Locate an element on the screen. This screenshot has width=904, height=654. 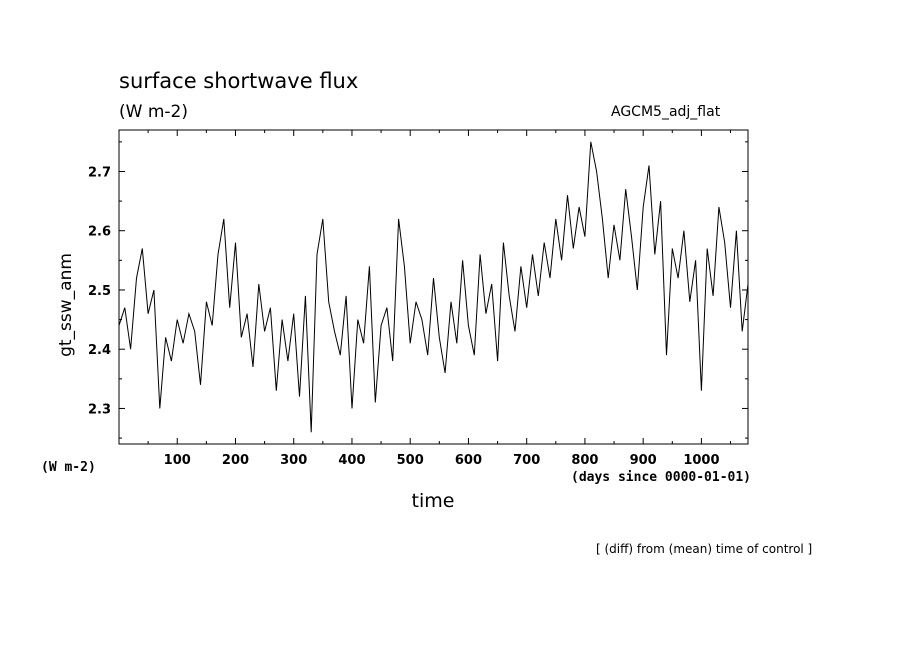
x-tick-label: 600 is located at coordinates (468, 460).